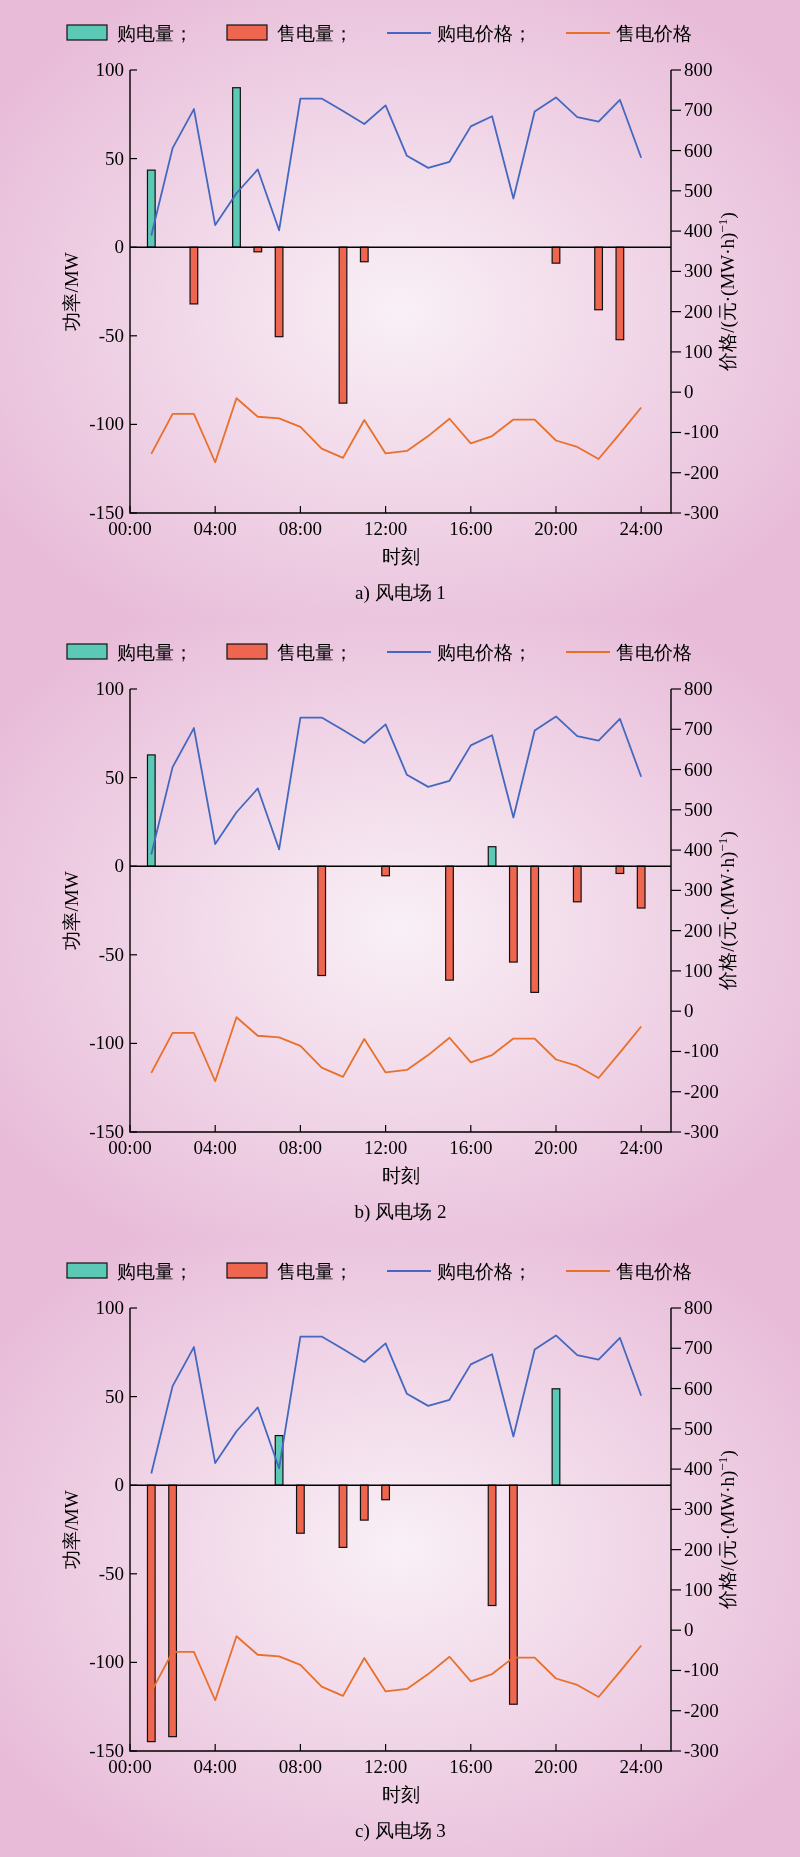 The image size is (800, 1857). What do you see at coordinates (400, 1831) in the screenshot?
I see `text: c) 风电场 3` at bounding box center [400, 1831].